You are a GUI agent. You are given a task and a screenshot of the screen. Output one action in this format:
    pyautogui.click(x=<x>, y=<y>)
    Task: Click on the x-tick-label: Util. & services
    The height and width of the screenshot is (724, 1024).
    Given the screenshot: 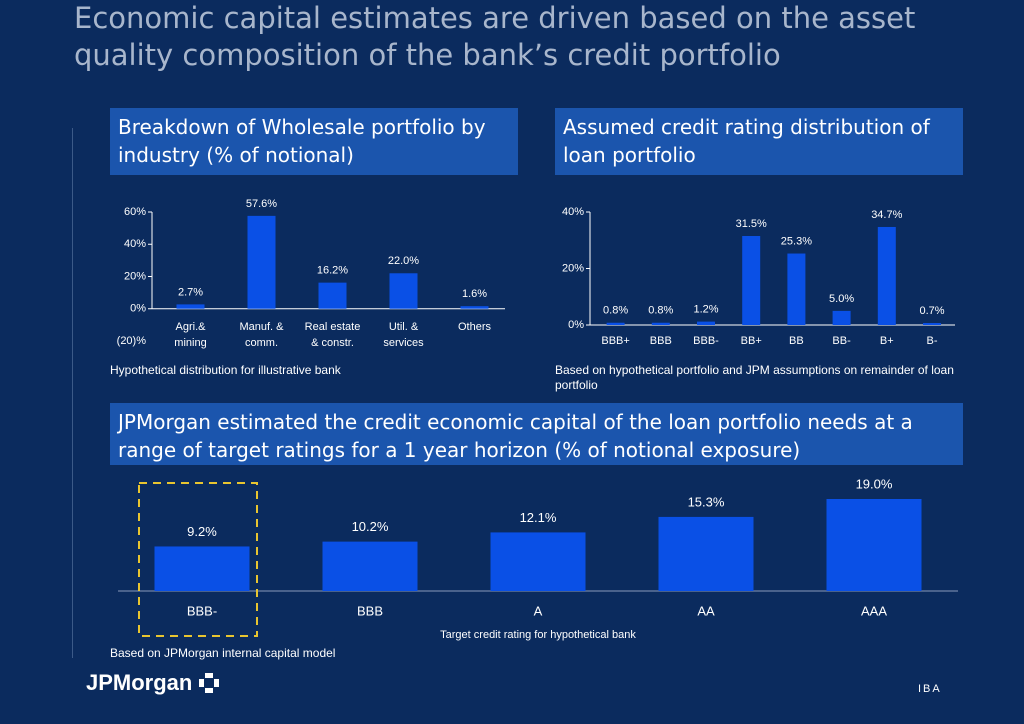 What is the action you would take?
    pyautogui.click(x=403, y=335)
    